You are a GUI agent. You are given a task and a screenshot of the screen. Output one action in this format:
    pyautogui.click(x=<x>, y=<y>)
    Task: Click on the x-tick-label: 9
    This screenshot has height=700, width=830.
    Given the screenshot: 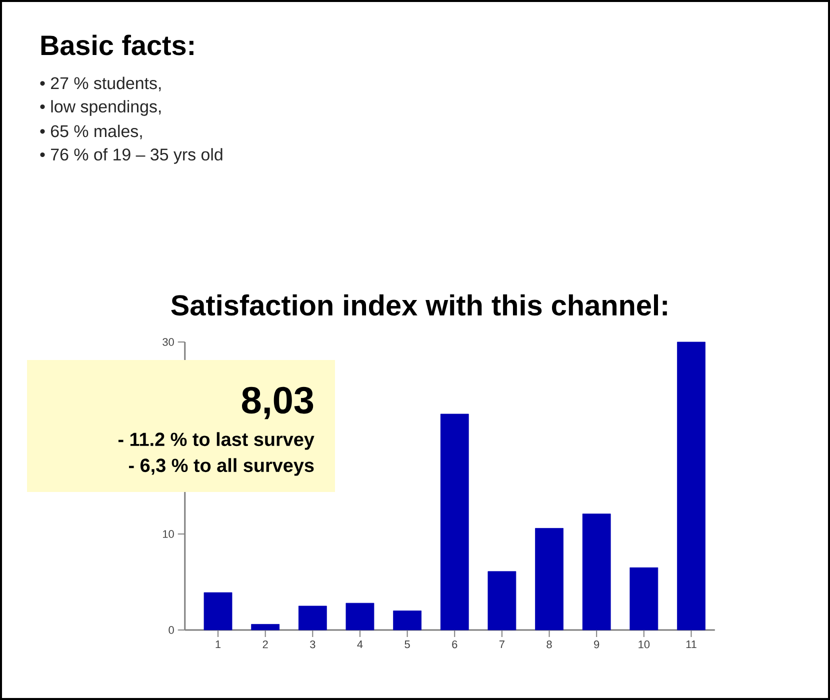 What is the action you would take?
    pyautogui.click(x=597, y=644)
    